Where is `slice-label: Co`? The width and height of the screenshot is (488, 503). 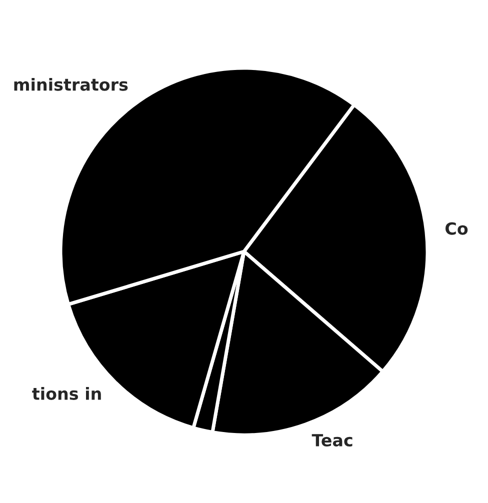 slice-label: Co is located at coordinates (457, 228).